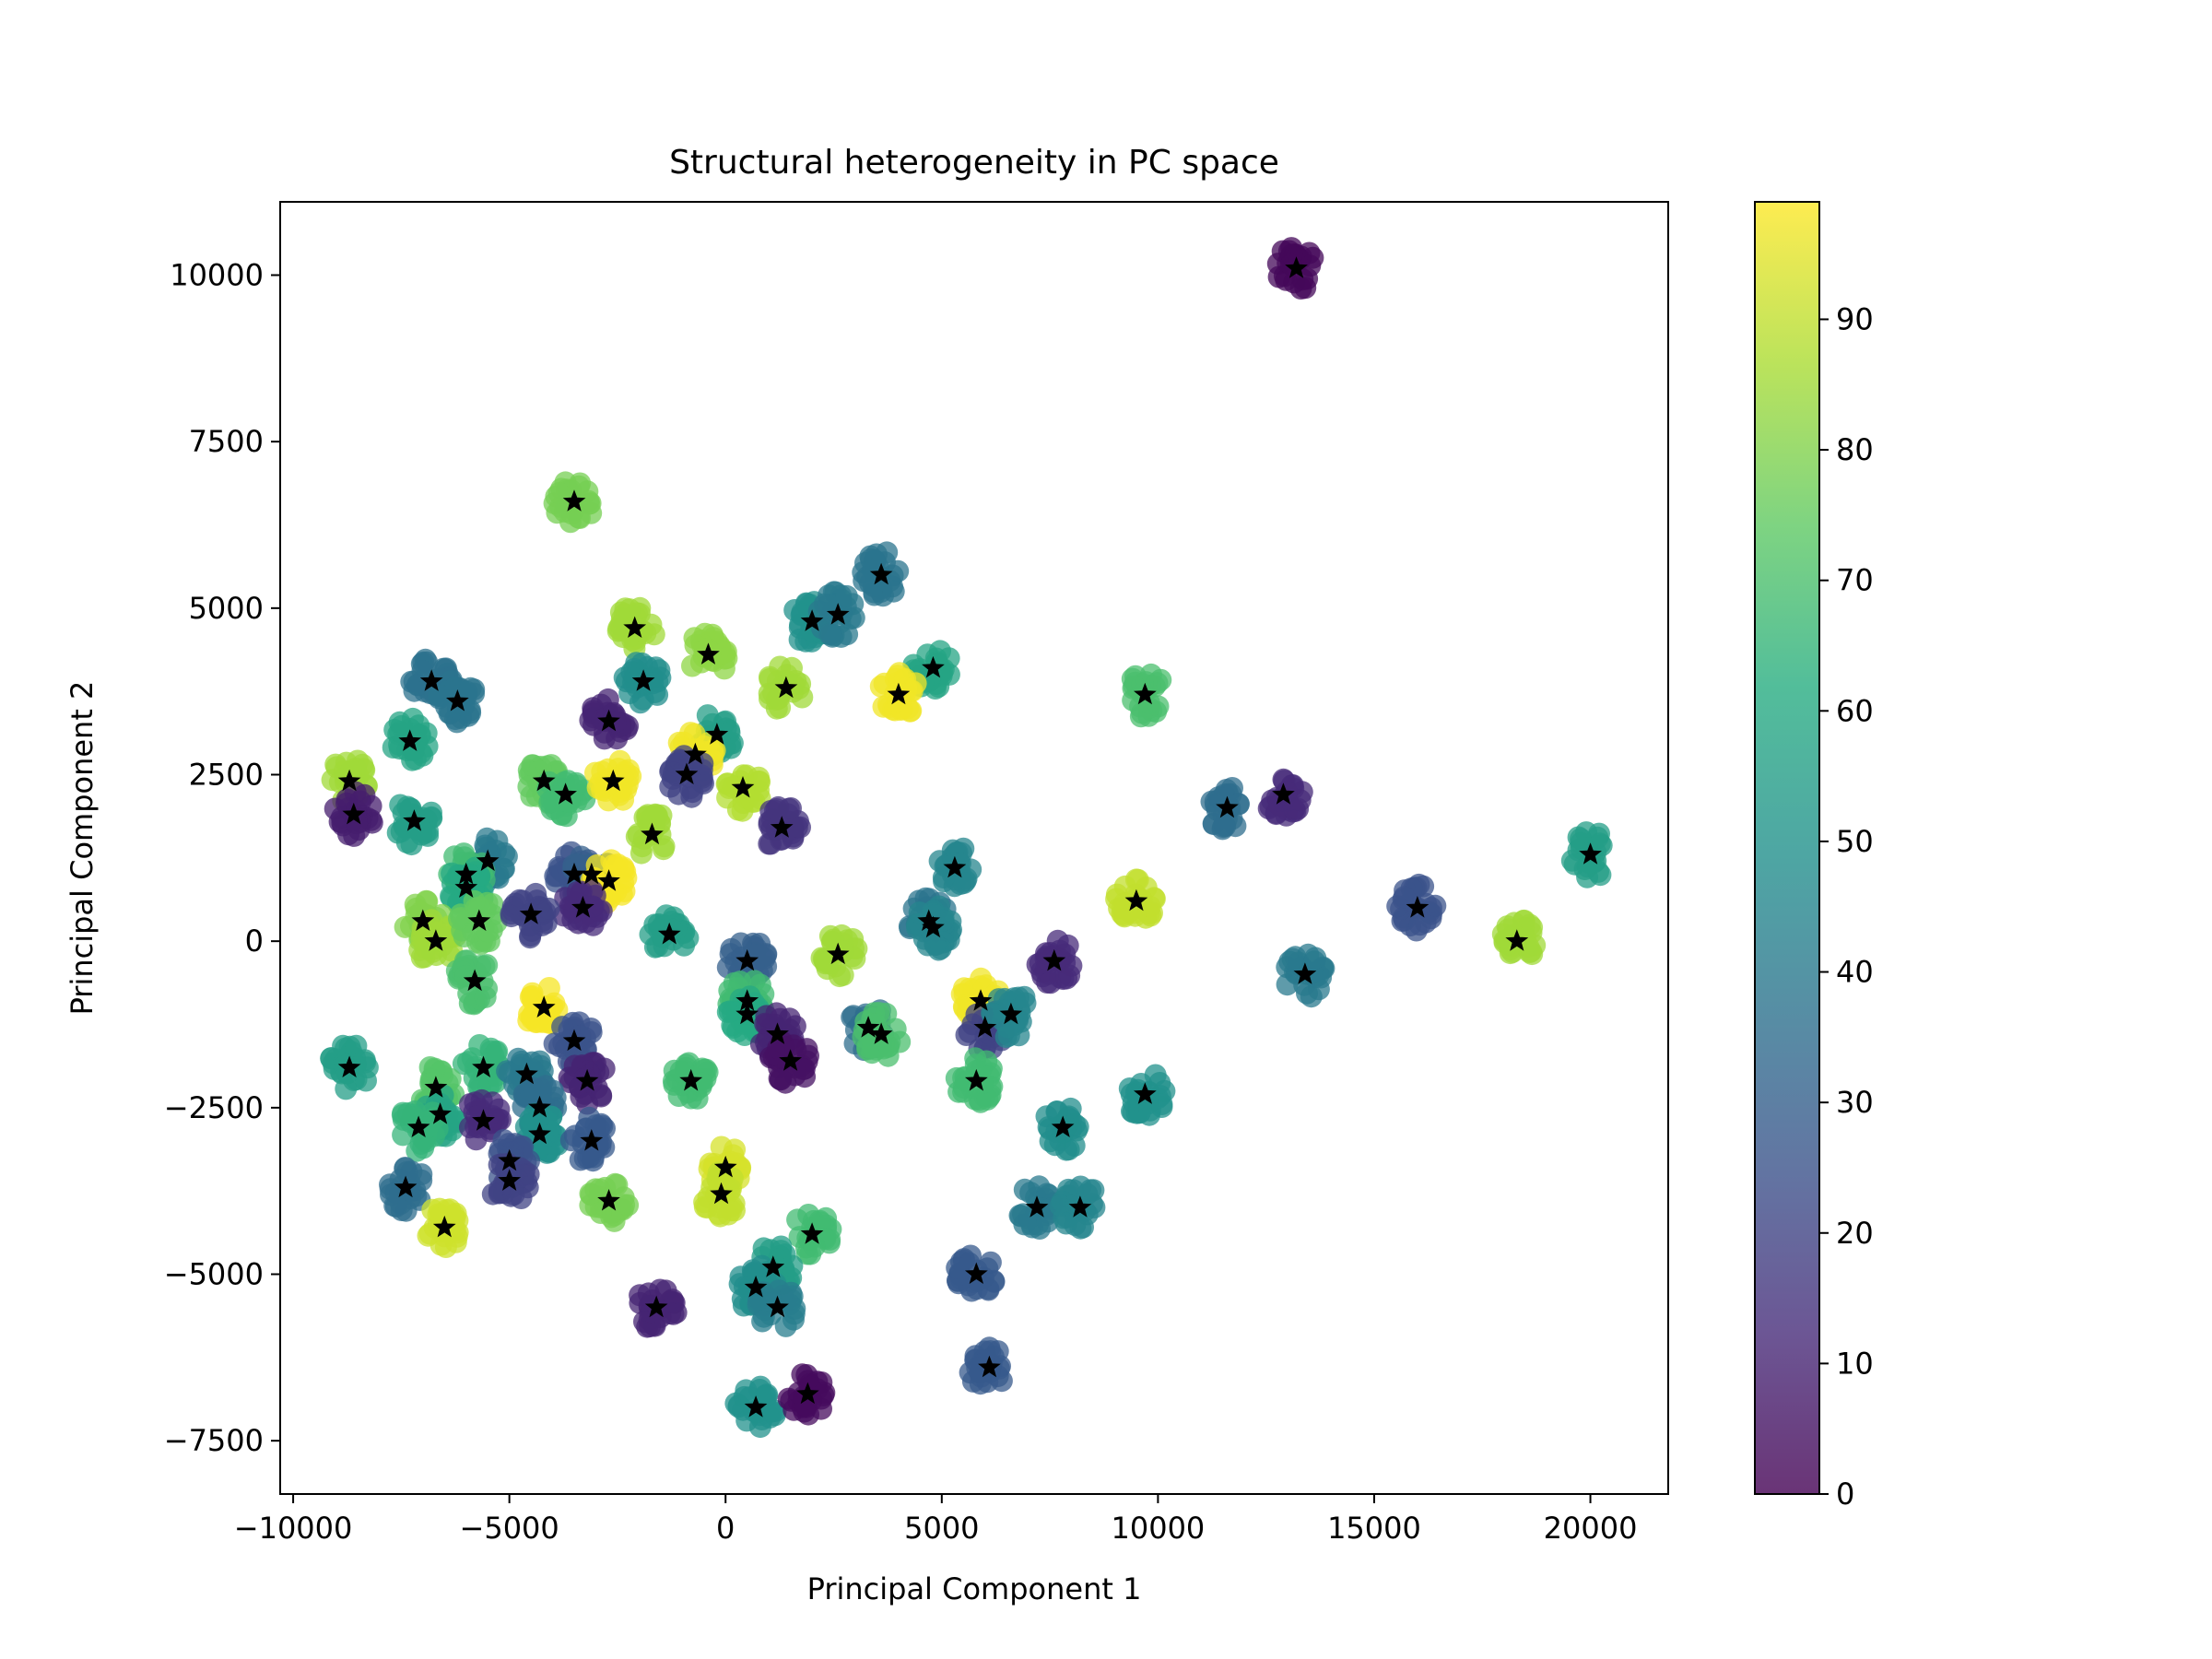 The image size is (2212, 1659). What do you see at coordinates (226, 608) in the screenshot?
I see `y-tick-label: 5000` at bounding box center [226, 608].